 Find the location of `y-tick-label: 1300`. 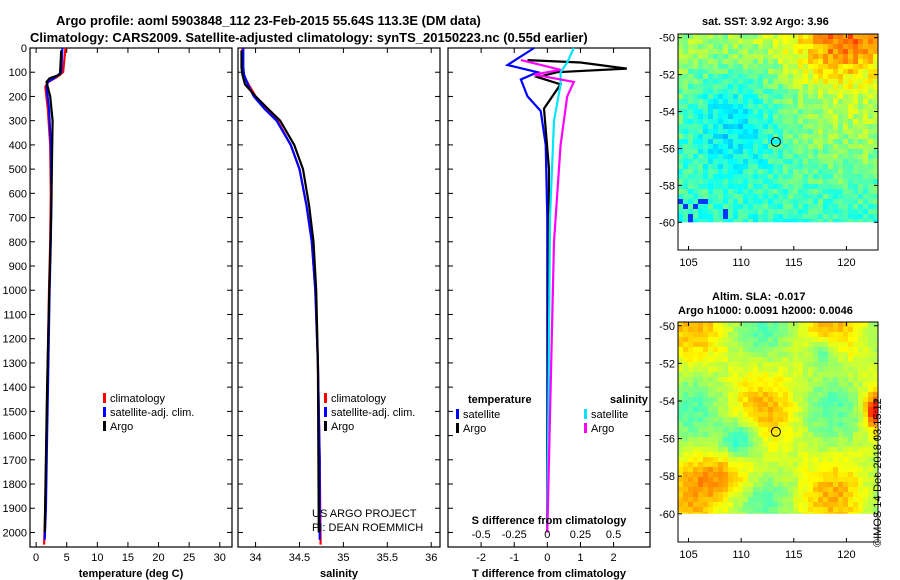

y-tick-label: 1300 is located at coordinates (15, 364).